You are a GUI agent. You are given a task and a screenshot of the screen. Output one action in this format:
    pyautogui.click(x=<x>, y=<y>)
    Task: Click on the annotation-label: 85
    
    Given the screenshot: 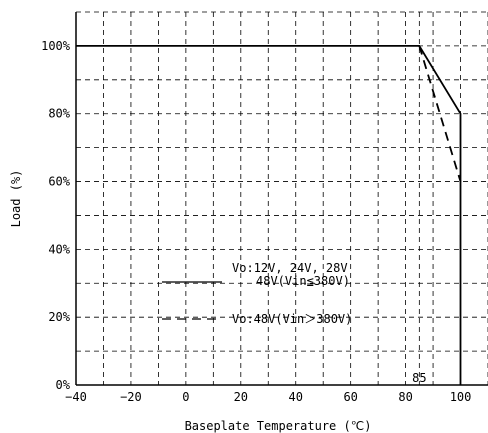 What is the action you would take?
    pyautogui.click(x=419, y=378)
    